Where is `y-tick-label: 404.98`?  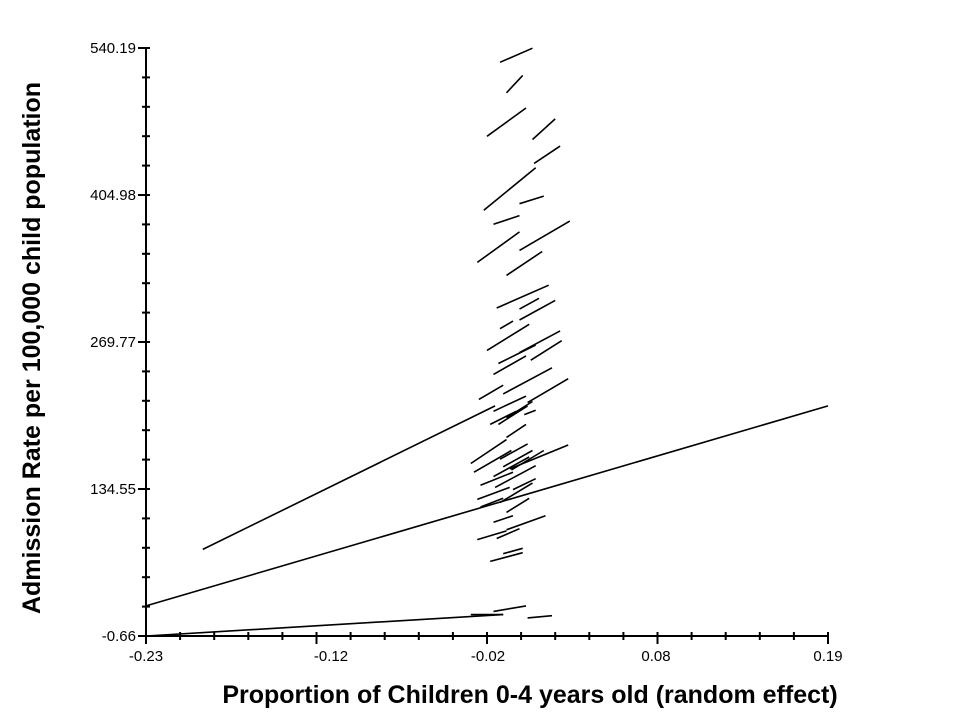
y-tick-label: 404.98 is located at coordinates (113, 195).